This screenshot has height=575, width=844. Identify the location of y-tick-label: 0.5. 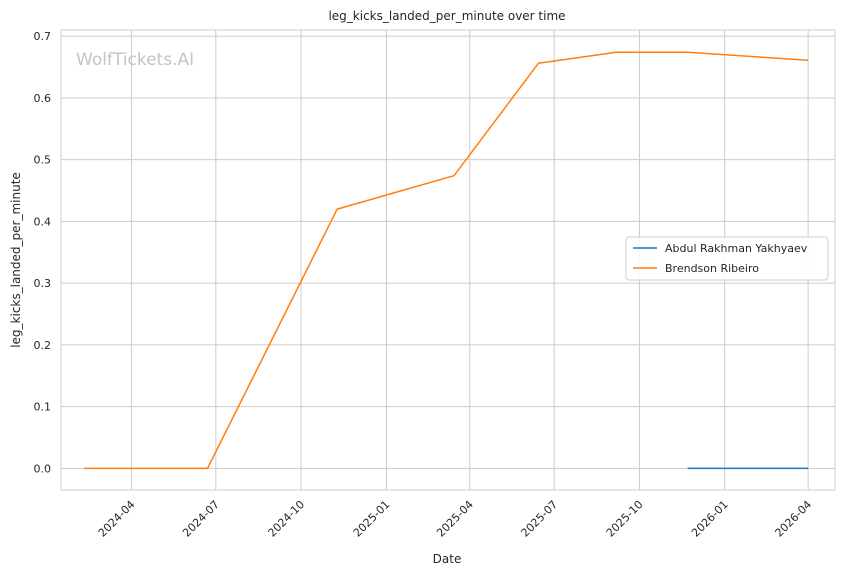
(43, 160).